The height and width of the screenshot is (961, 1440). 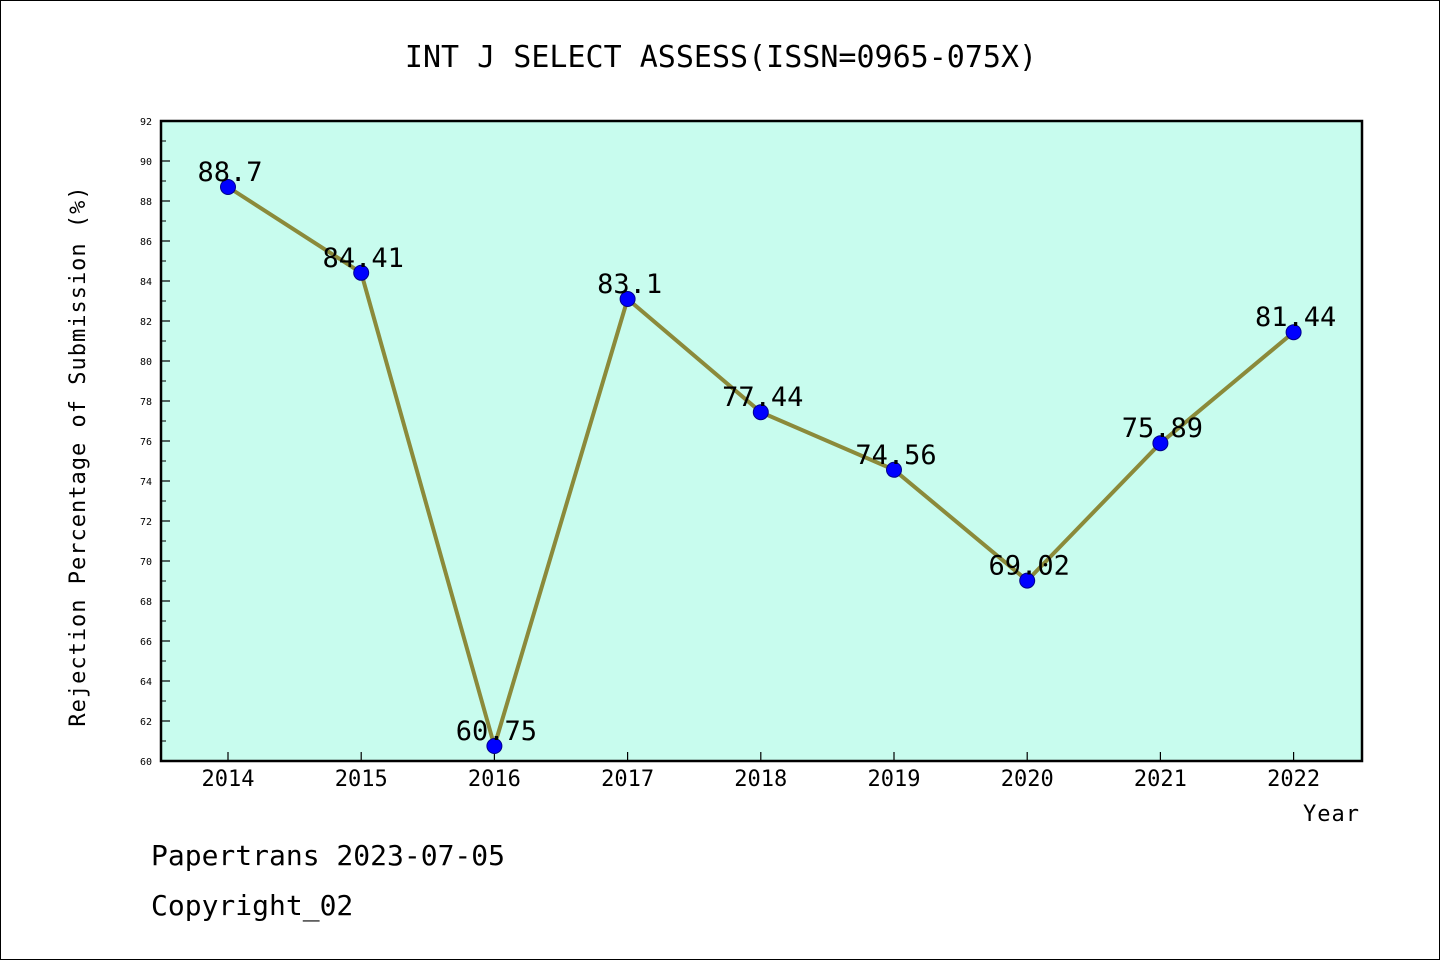 I want to click on y-tick-label: 76, so click(x=146, y=442).